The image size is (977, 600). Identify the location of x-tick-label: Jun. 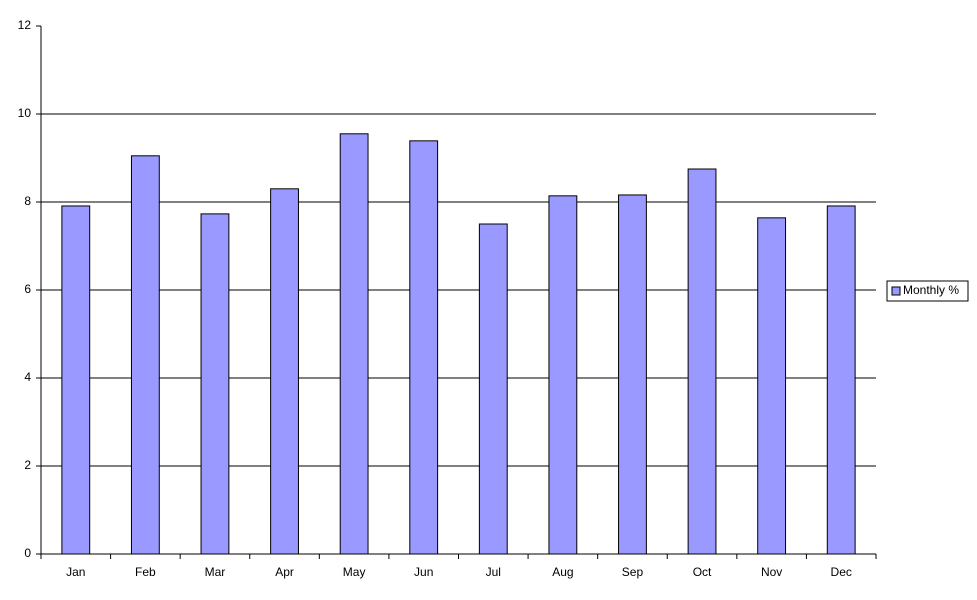
(423, 572).